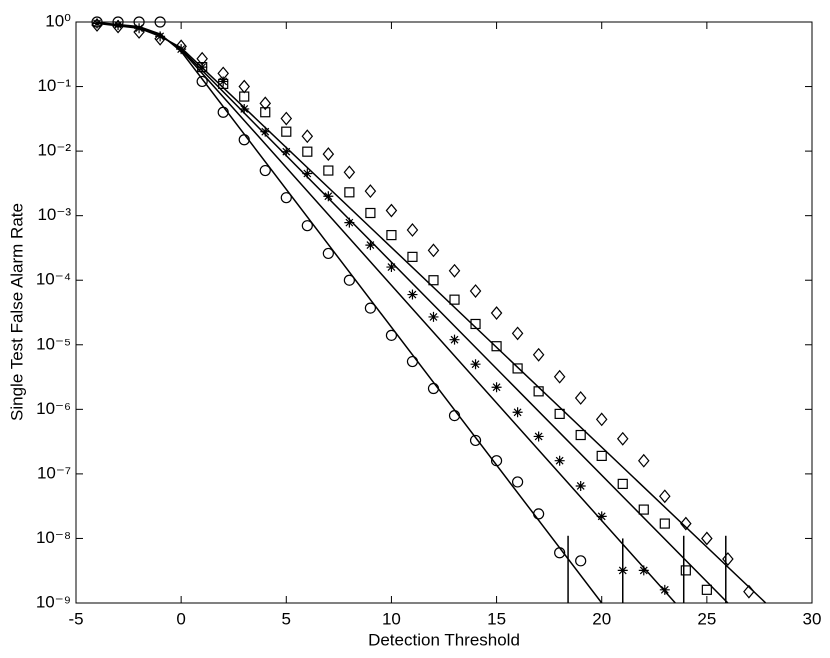 The height and width of the screenshot is (658, 830). I want to click on y-tick-label: 10⁻⁵, so click(53, 343).